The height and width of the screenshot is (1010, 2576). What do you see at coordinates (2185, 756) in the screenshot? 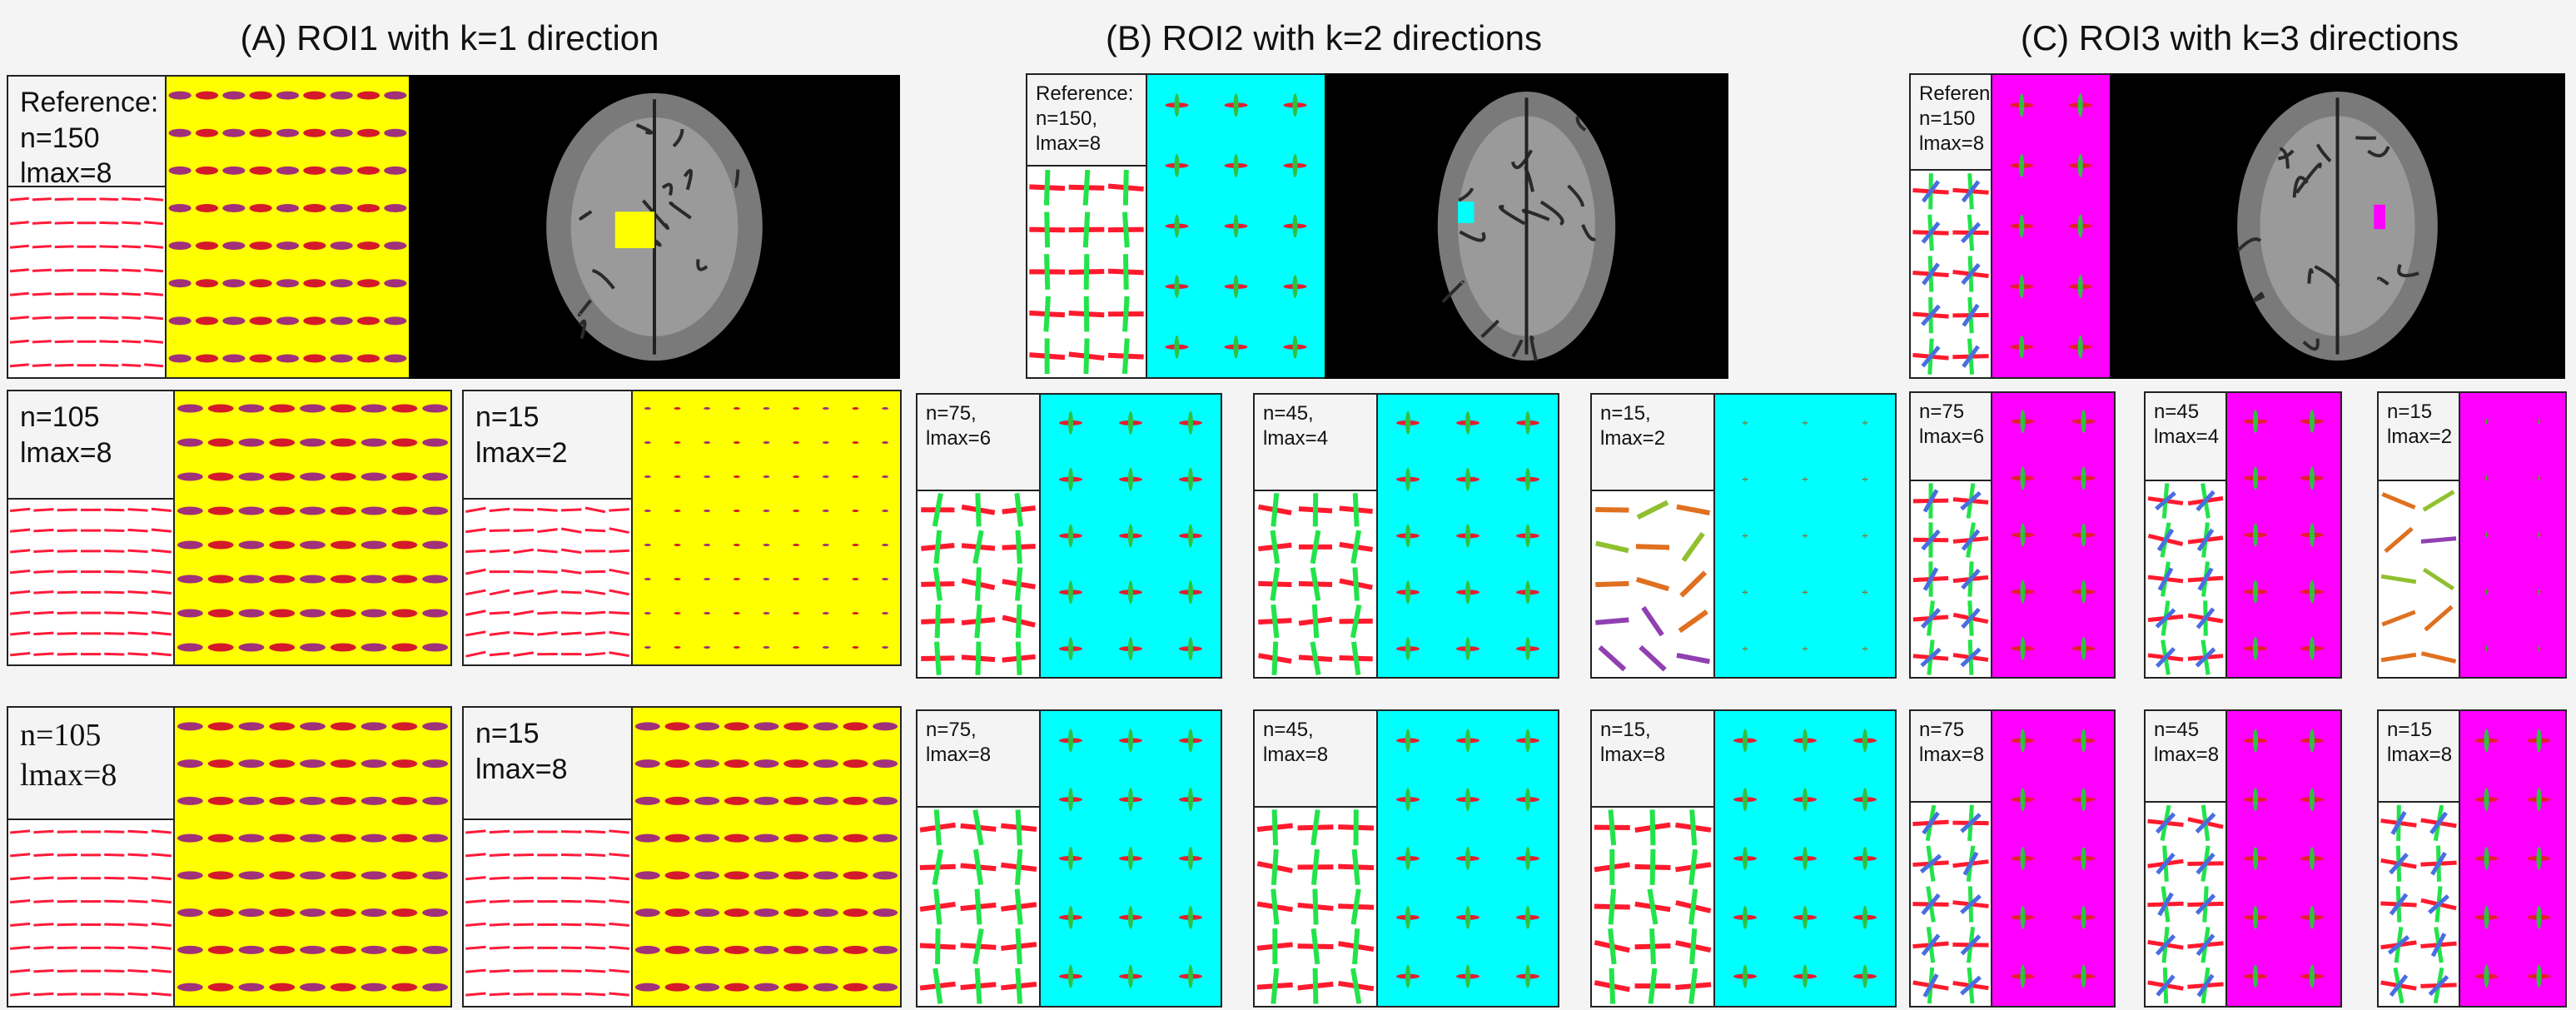
I see `panel-label: n=45 lmax=8` at bounding box center [2185, 756].